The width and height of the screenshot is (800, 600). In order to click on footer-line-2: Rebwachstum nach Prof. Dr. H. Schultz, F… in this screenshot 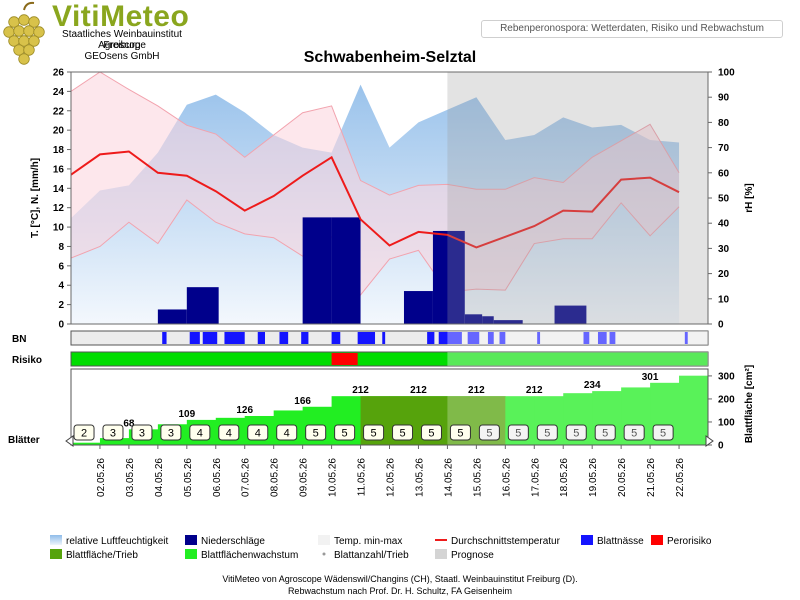, I will do `click(400, 591)`.